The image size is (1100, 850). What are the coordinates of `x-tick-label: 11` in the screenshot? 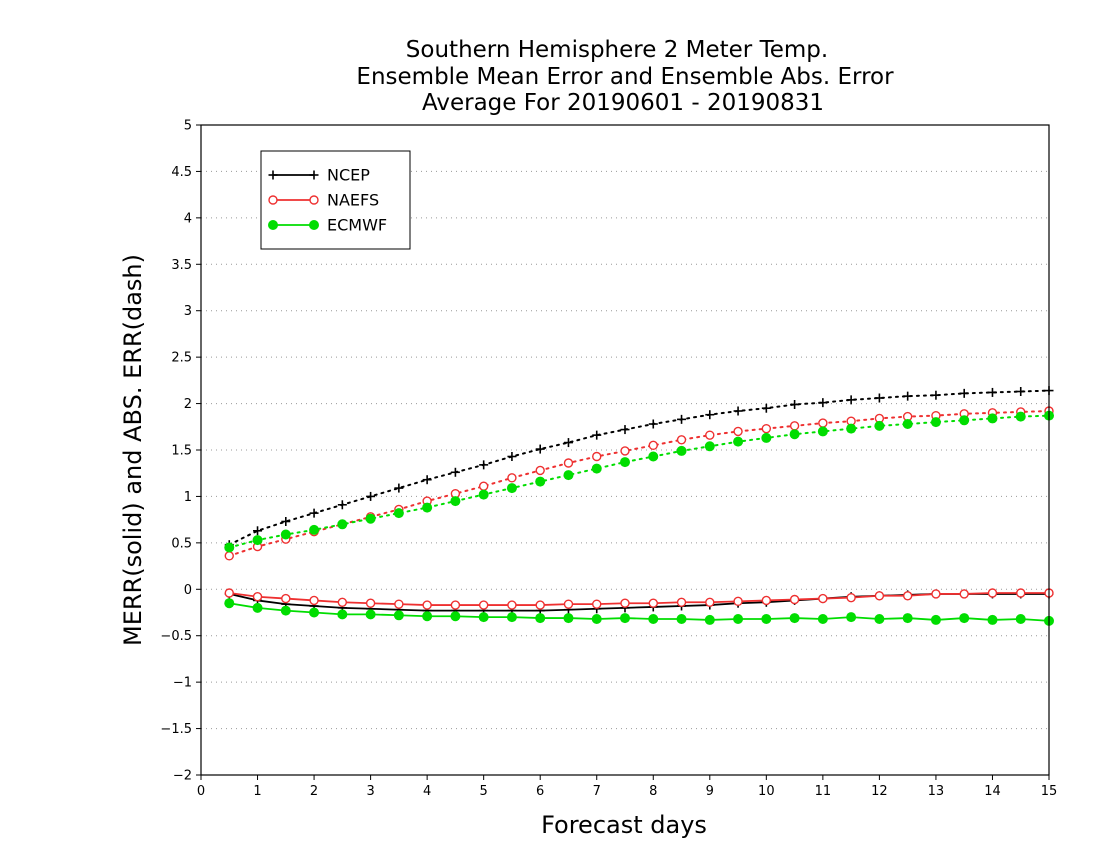 It's located at (823, 791).